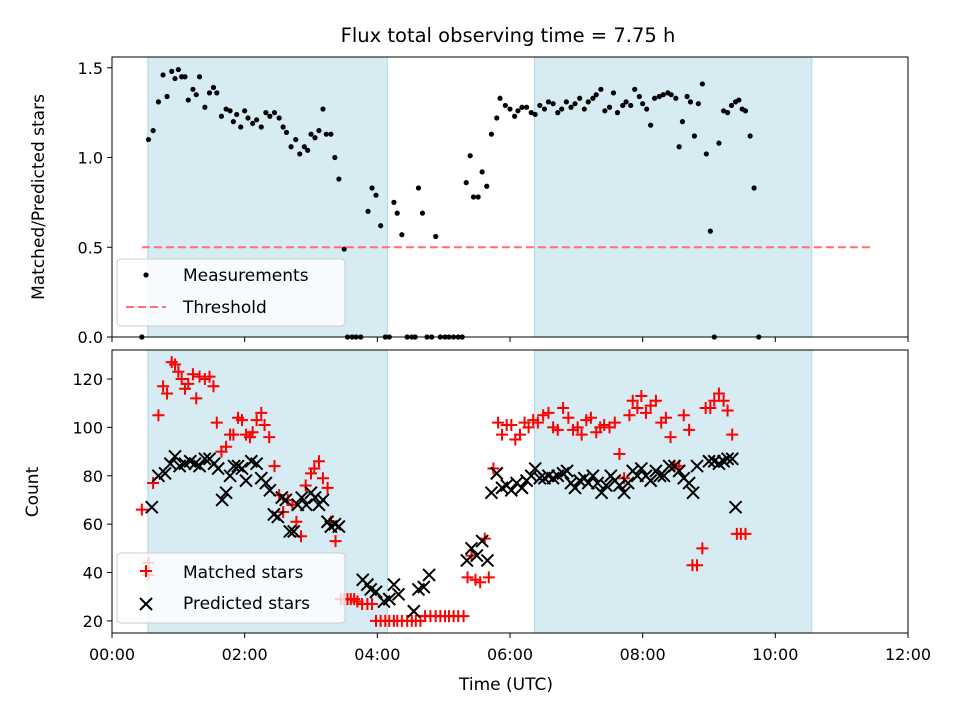 The height and width of the screenshot is (720, 960). What do you see at coordinates (146, 571) in the screenshot?
I see `legend-marker-matched` at bounding box center [146, 571].